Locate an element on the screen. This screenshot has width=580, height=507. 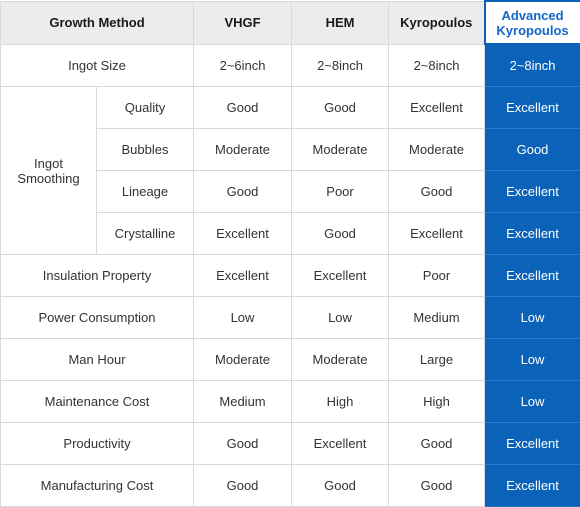
advanced-kyropoulos-header-line2: Kyropoulos is located at coordinates (532, 30).